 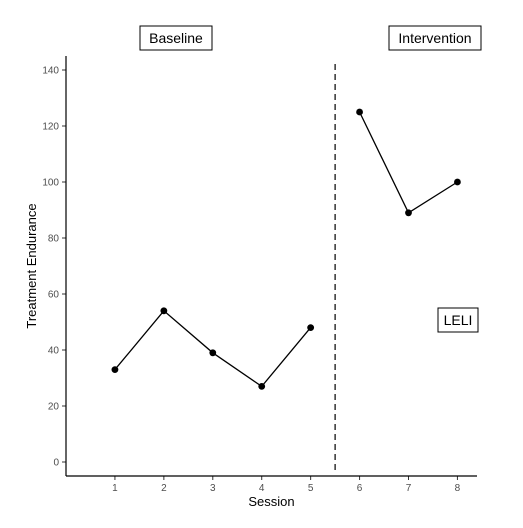 What do you see at coordinates (50, 127) in the screenshot?
I see `y-tick-label: 120` at bounding box center [50, 127].